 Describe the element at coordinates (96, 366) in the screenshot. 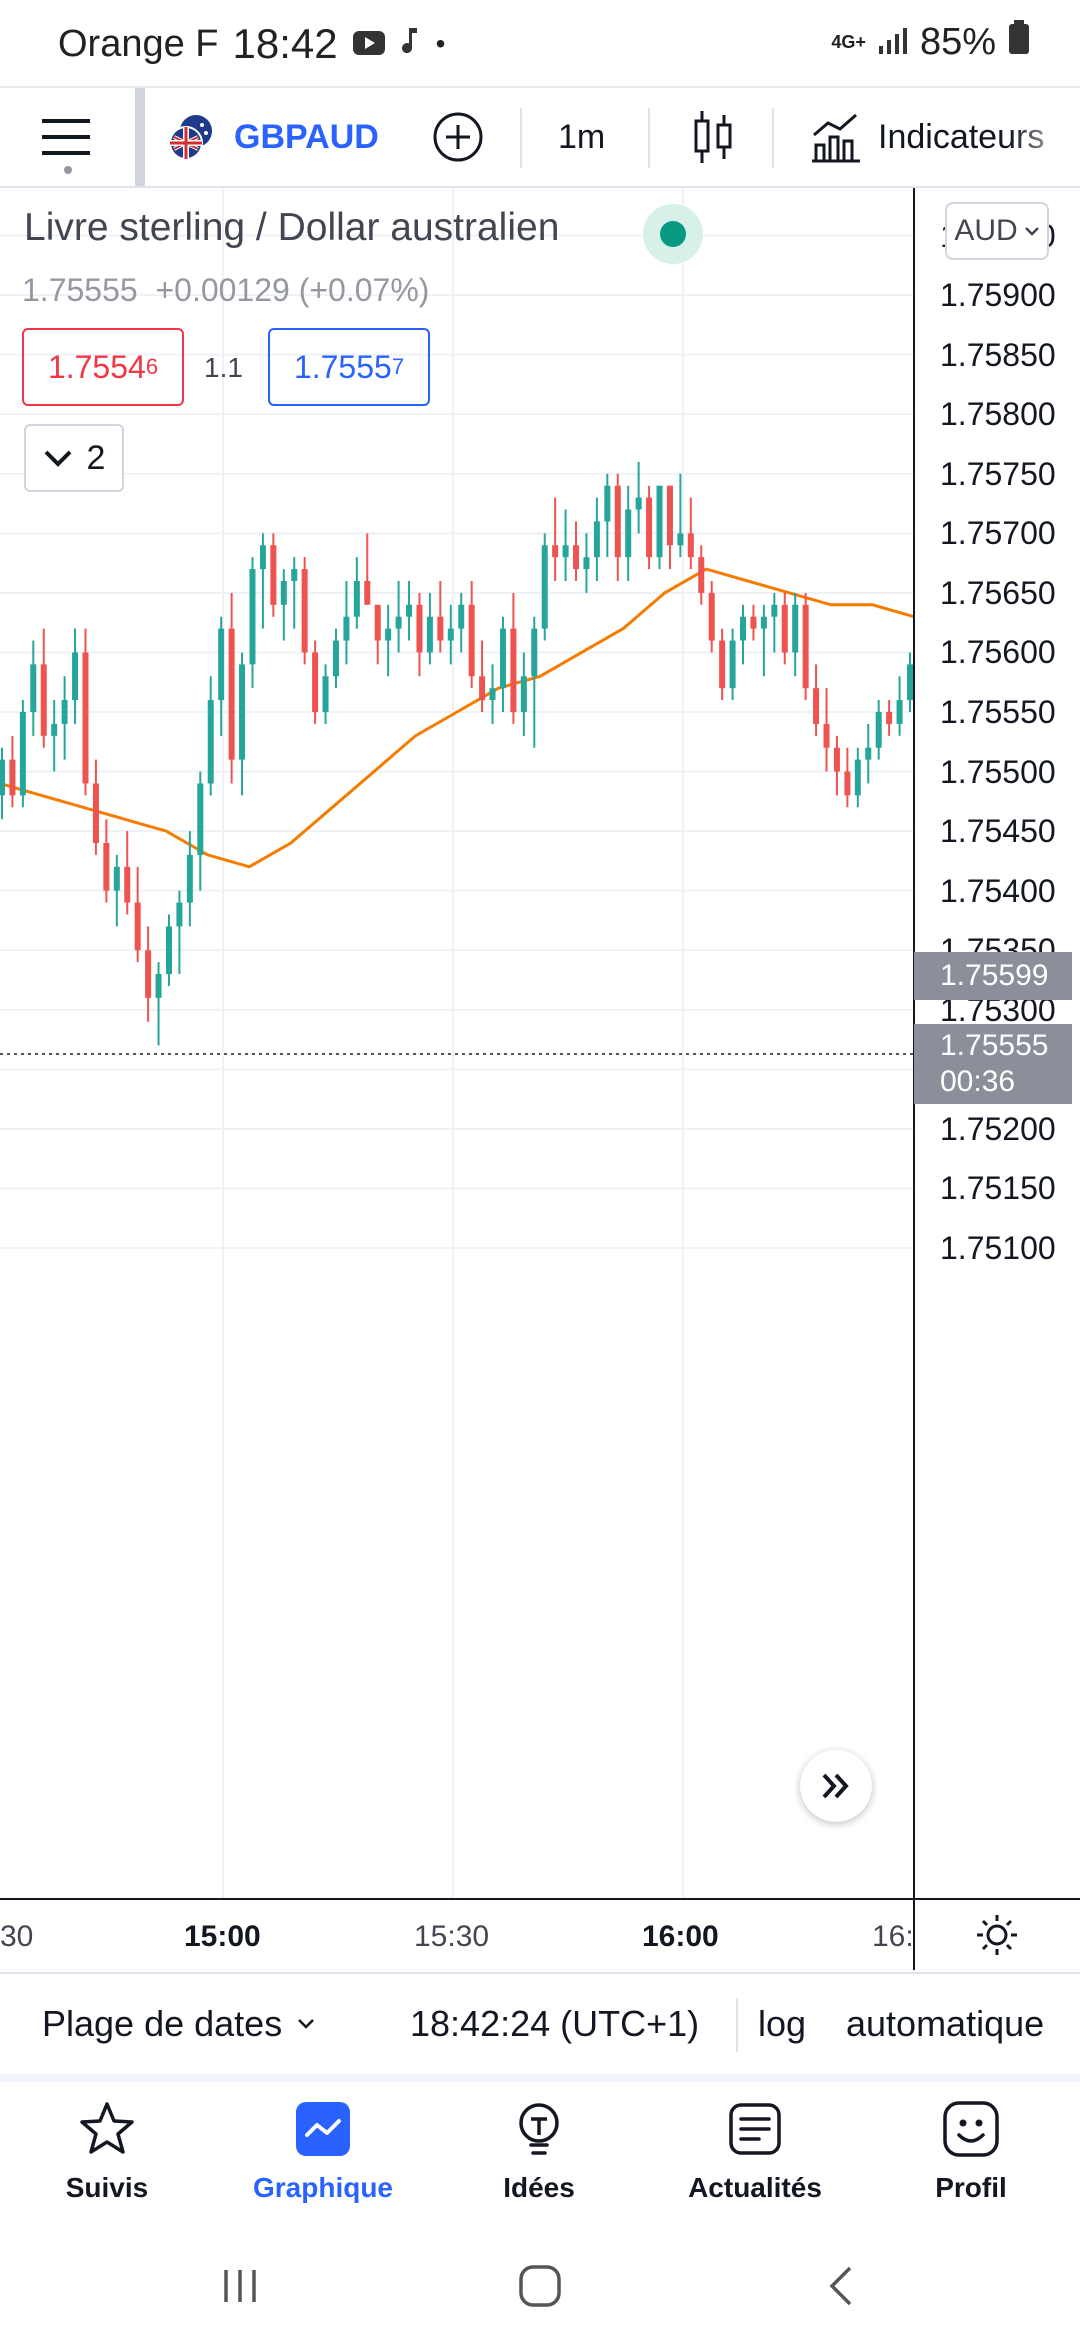

I see `bid-price: 1.7554` at that location.